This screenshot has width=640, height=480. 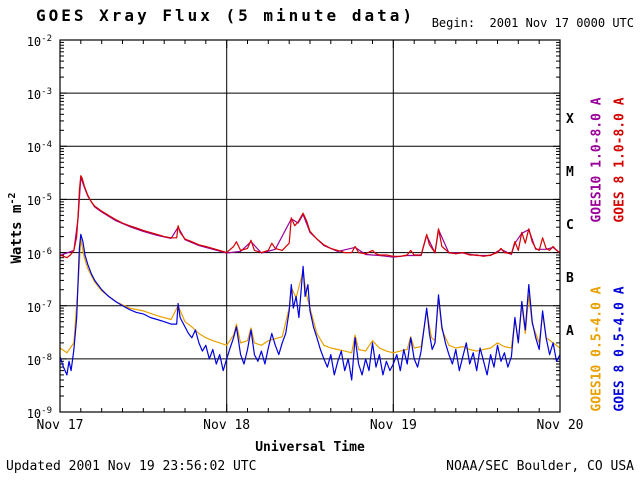 I want to click on series-goes10-1-0-8-0-a, so click(x=310, y=217).